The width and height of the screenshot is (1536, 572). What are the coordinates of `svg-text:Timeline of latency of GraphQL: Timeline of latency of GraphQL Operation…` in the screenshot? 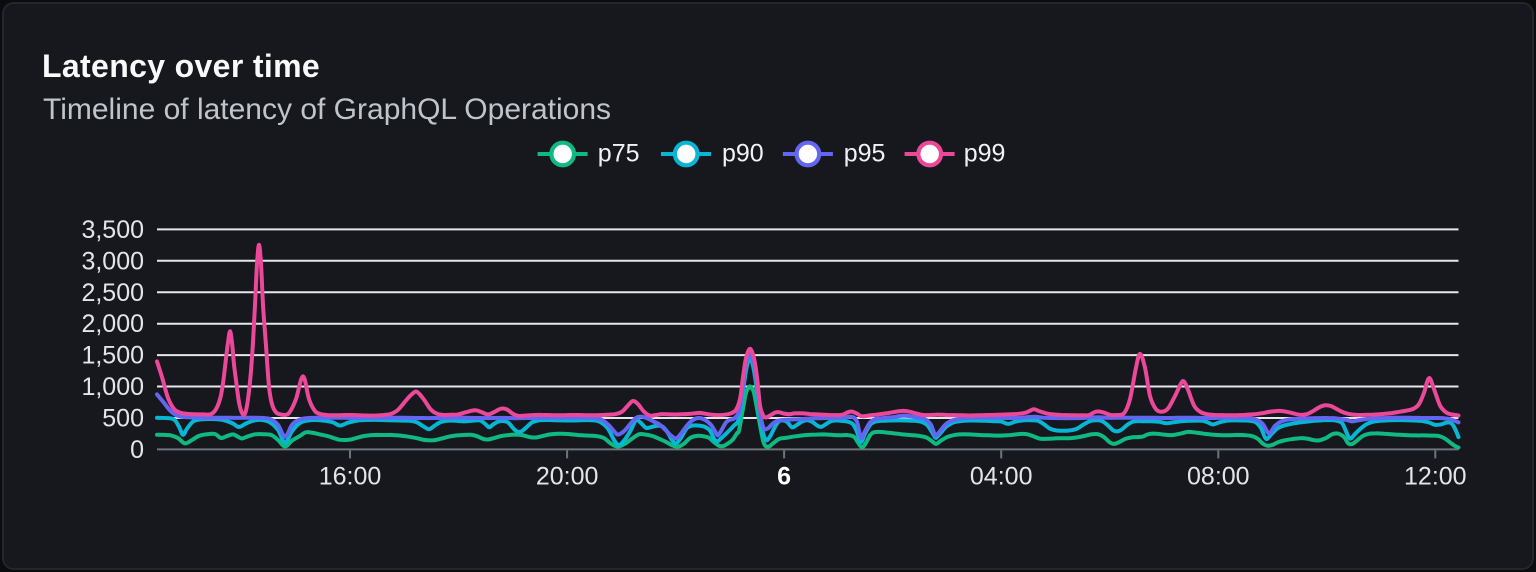 It's located at (327, 109).